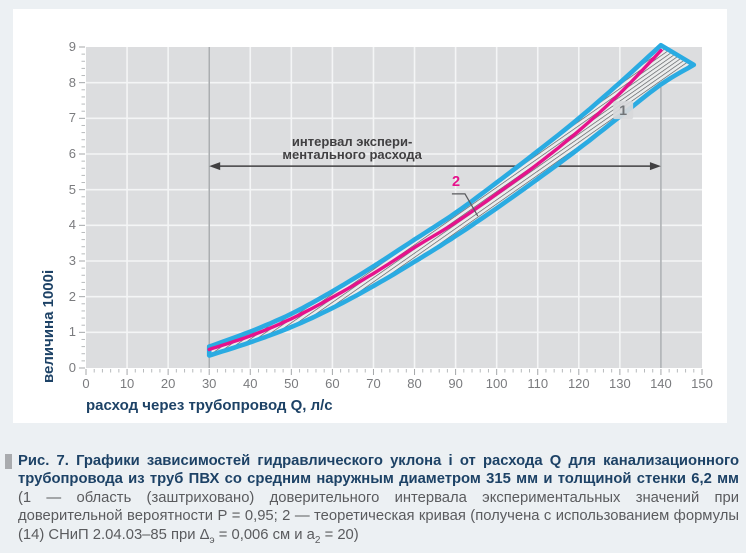 The height and width of the screenshot is (553, 746). I want to click on y-tick-label: 1, so click(72, 332).